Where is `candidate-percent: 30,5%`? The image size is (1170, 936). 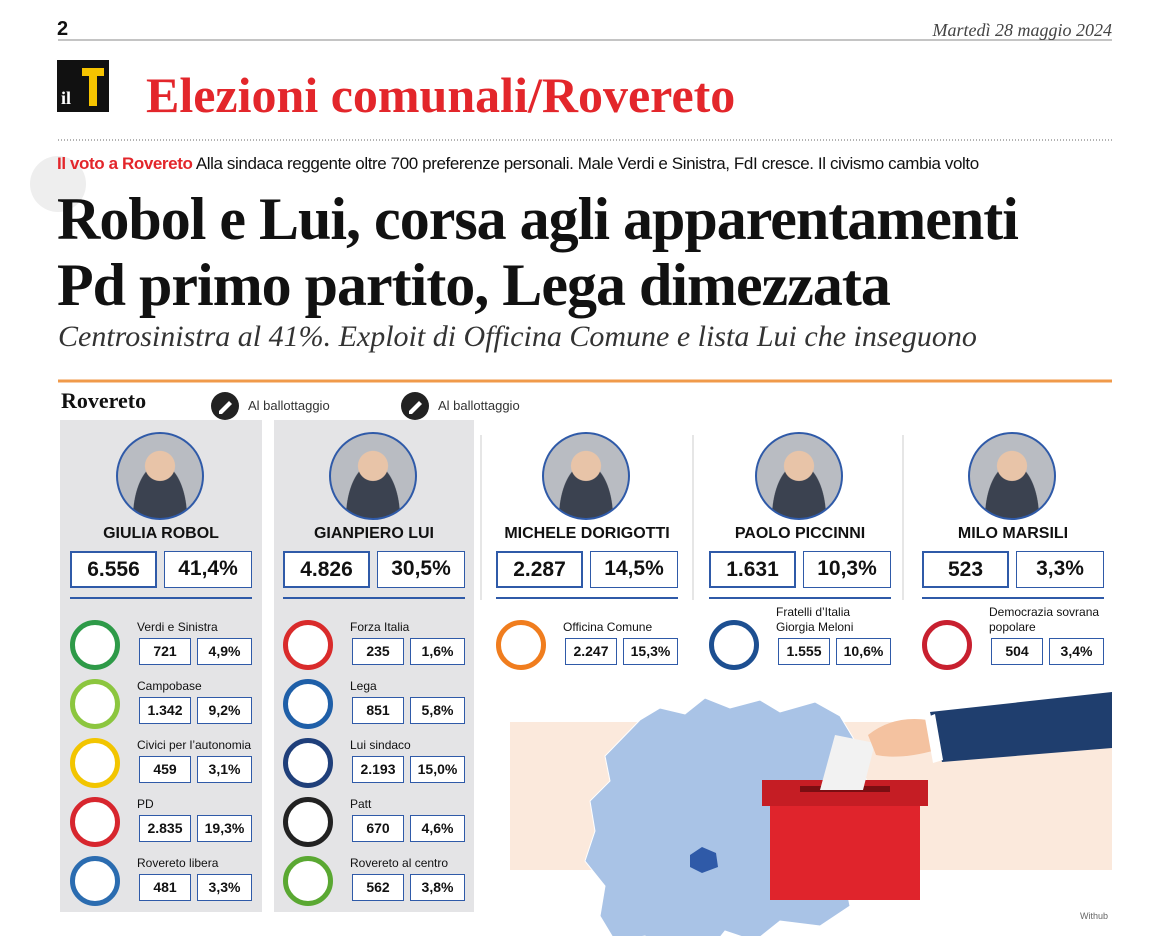 candidate-percent: 30,5% is located at coordinates (421, 569).